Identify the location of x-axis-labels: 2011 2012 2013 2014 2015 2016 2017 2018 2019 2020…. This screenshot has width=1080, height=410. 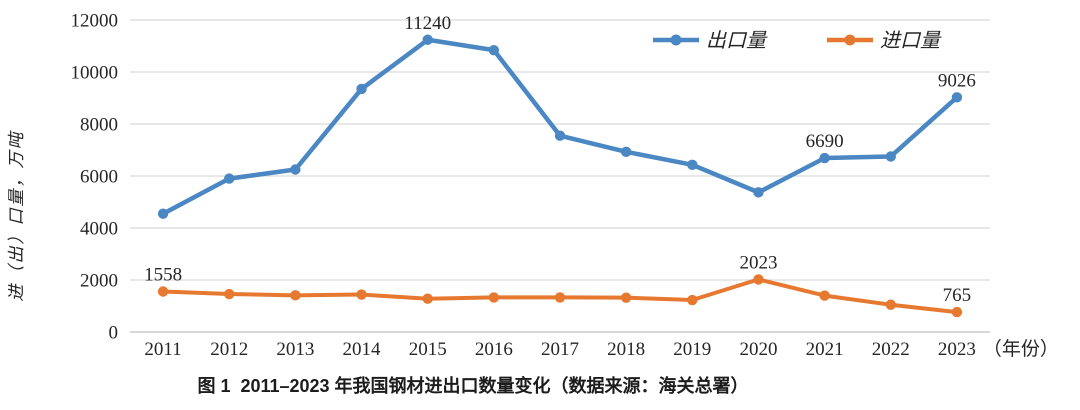
(601, 349).